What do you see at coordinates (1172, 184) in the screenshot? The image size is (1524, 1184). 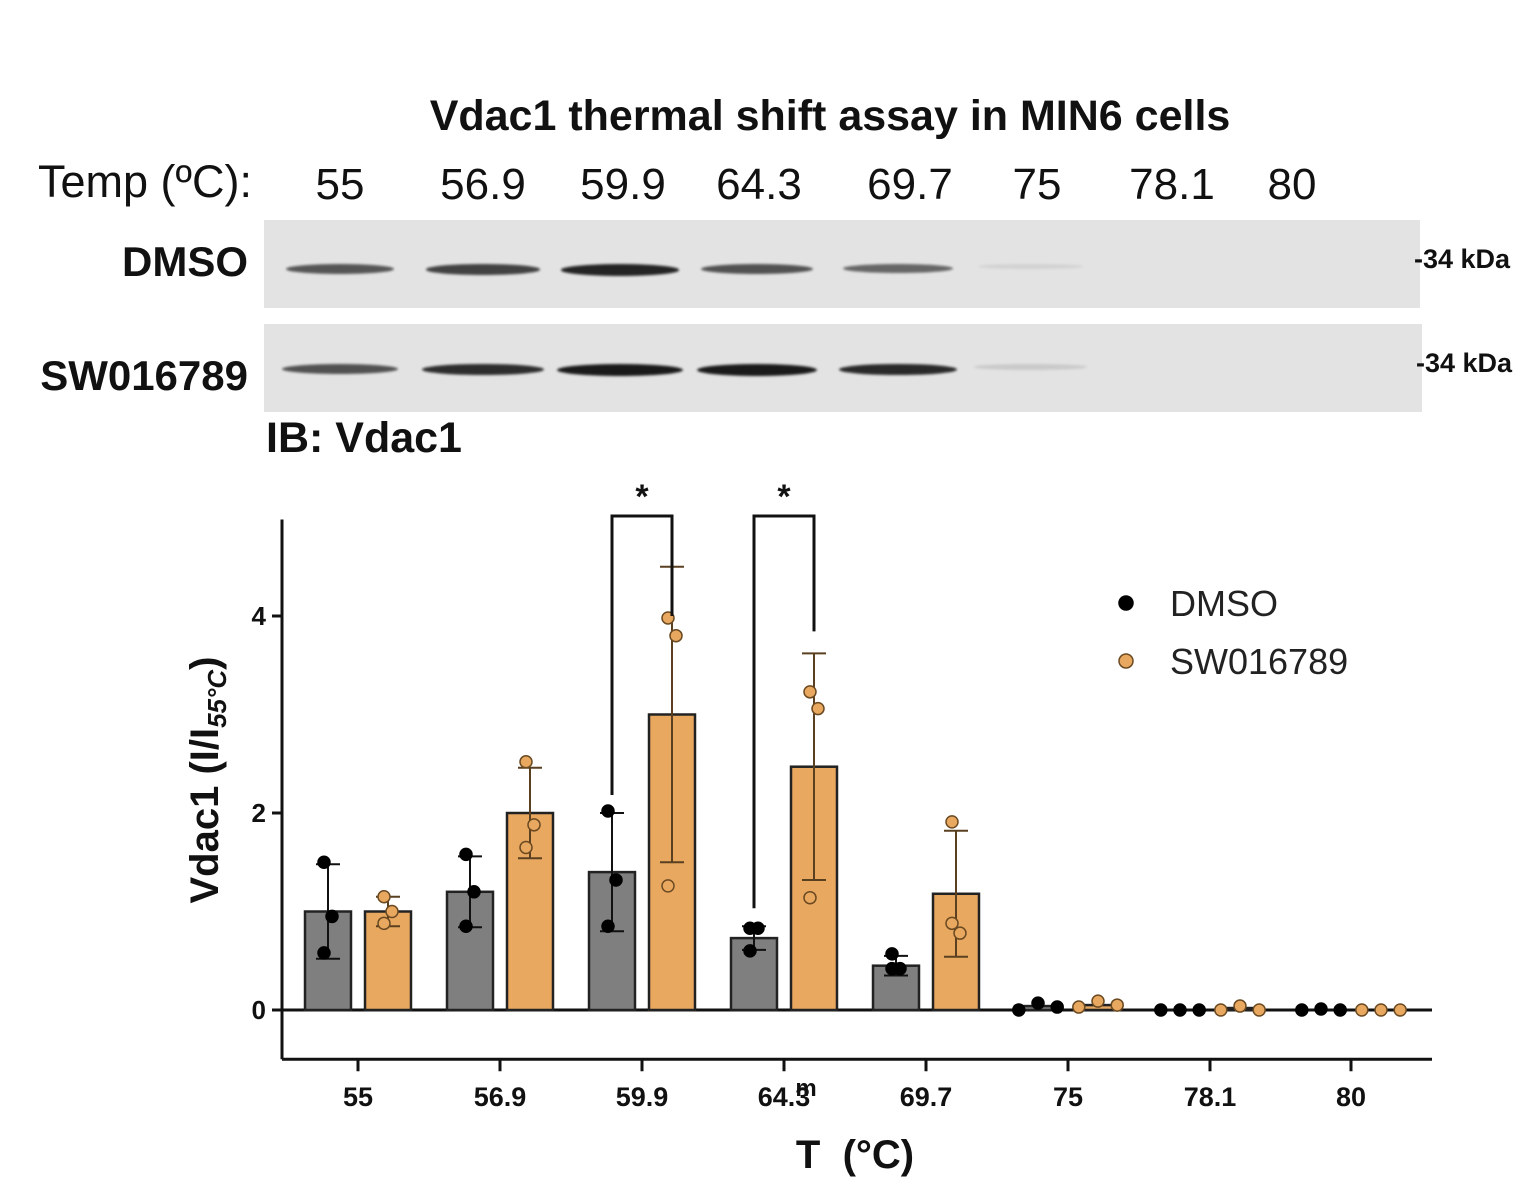 I see `lane-temp-7: 78.1` at bounding box center [1172, 184].